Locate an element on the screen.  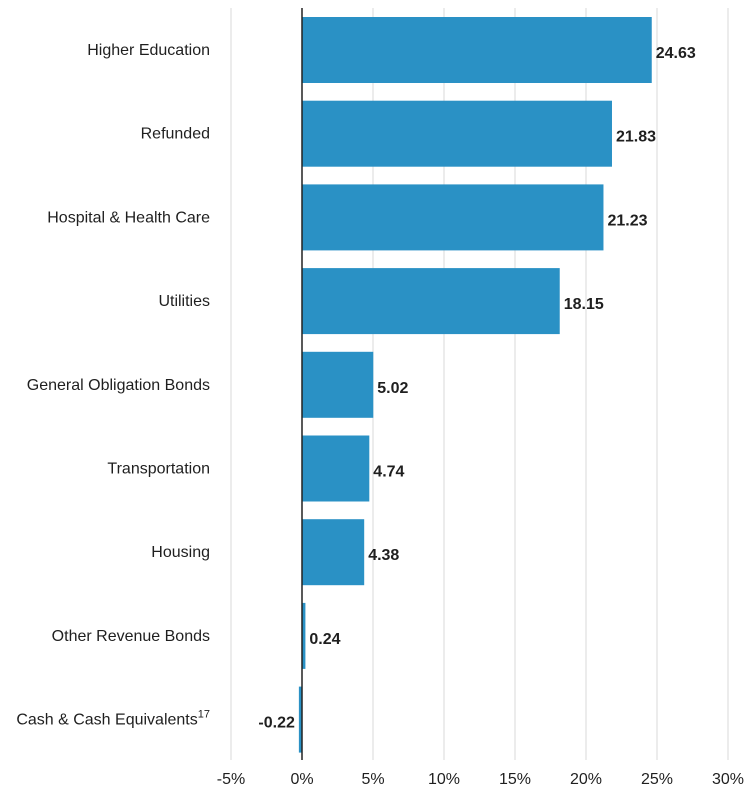
x-tick-label: 15% is located at coordinates (515, 779).